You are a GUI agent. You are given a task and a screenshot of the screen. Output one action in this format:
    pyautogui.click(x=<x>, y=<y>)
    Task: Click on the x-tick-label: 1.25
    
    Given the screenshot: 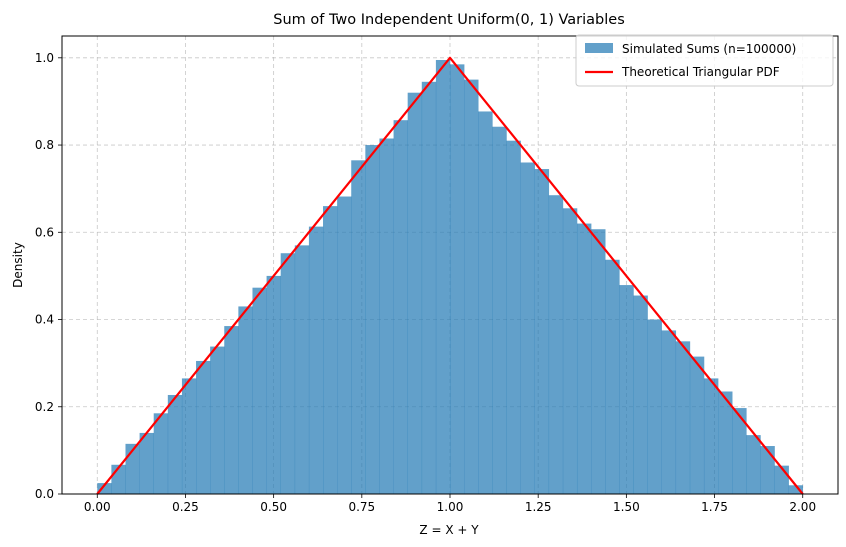 What is the action you would take?
    pyautogui.click(x=538, y=507)
    